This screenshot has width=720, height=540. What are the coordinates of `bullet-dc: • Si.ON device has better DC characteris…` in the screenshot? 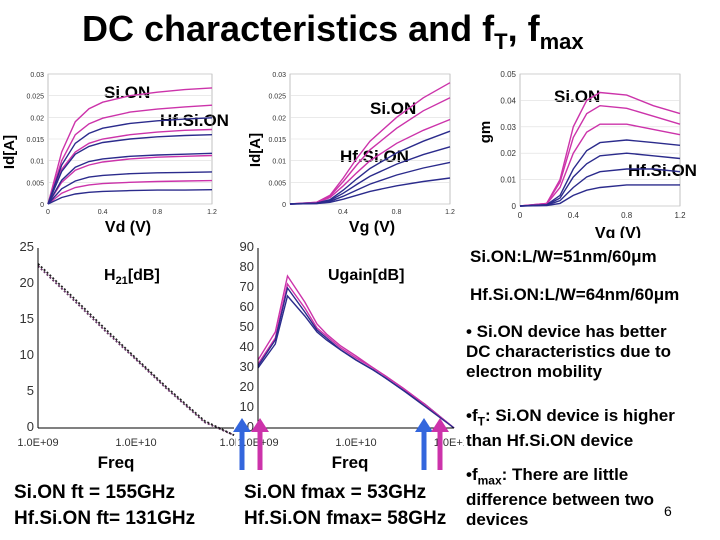 It's located at (569, 351).